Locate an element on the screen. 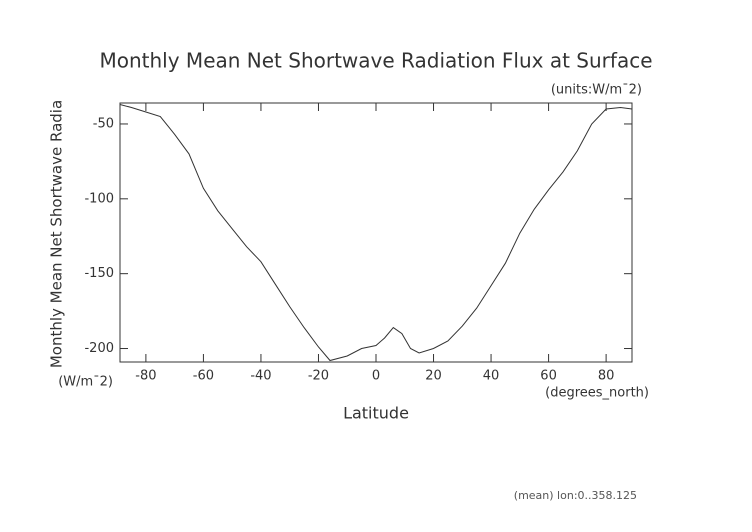 This screenshot has width=752, height=532. x-tick-label: -40 is located at coordinates (260, 376).